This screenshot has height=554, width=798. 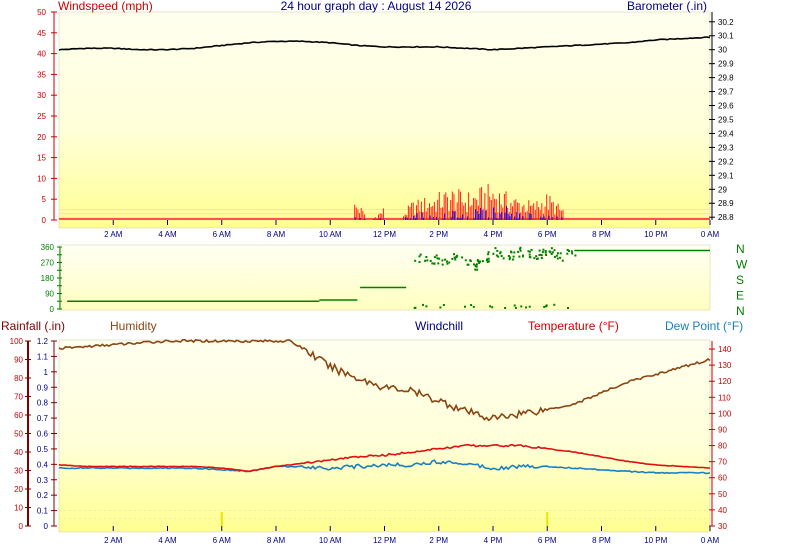 I want to click on wind-x-tick-label: 4 PM, so click(x=493, y=234).